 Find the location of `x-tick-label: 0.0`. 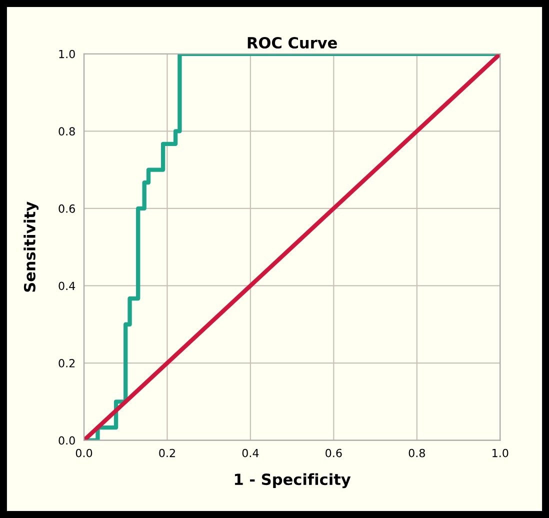

x-tick-label: 0.0 is located at coordinates (84, 453).